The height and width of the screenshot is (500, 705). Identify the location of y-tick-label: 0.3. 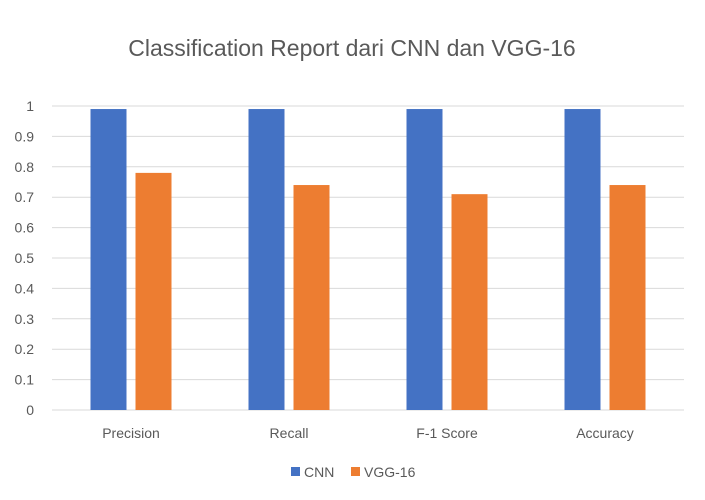
(25, 319).